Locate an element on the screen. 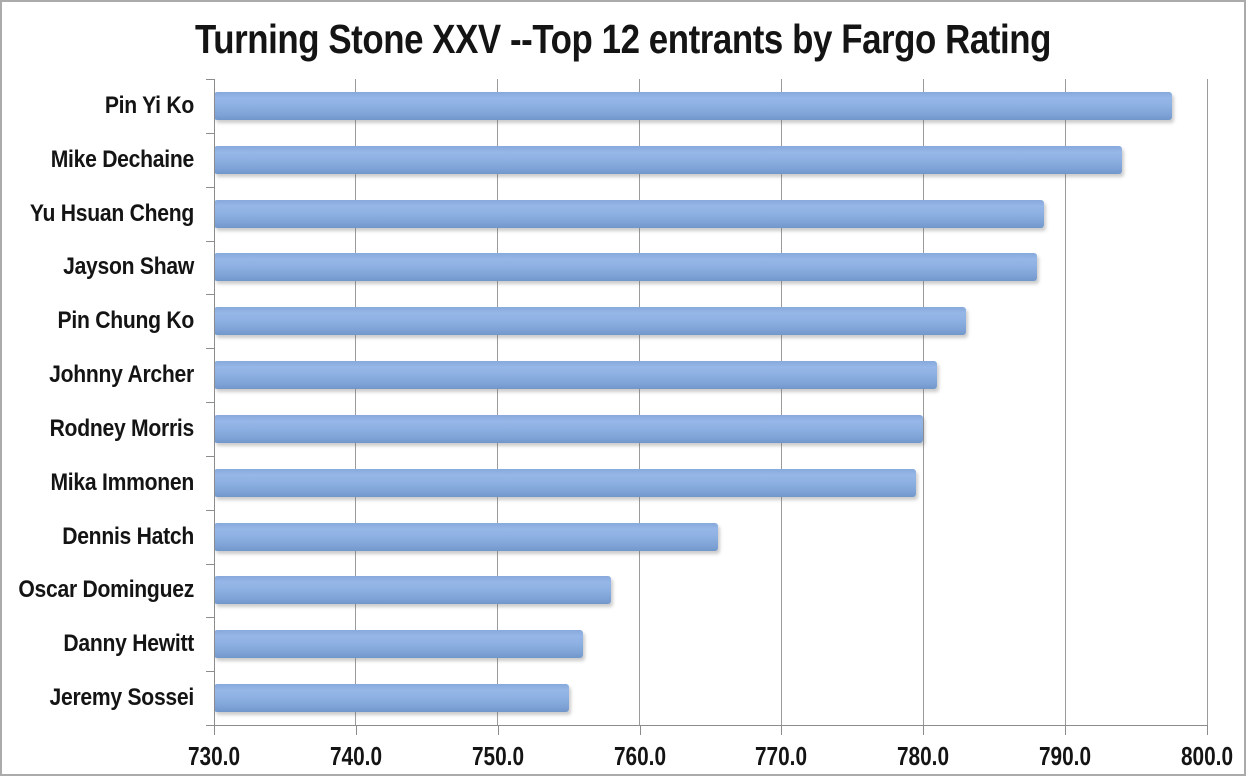  x-axis-tick-label: 760.0 is located at coordinates (639, 756).